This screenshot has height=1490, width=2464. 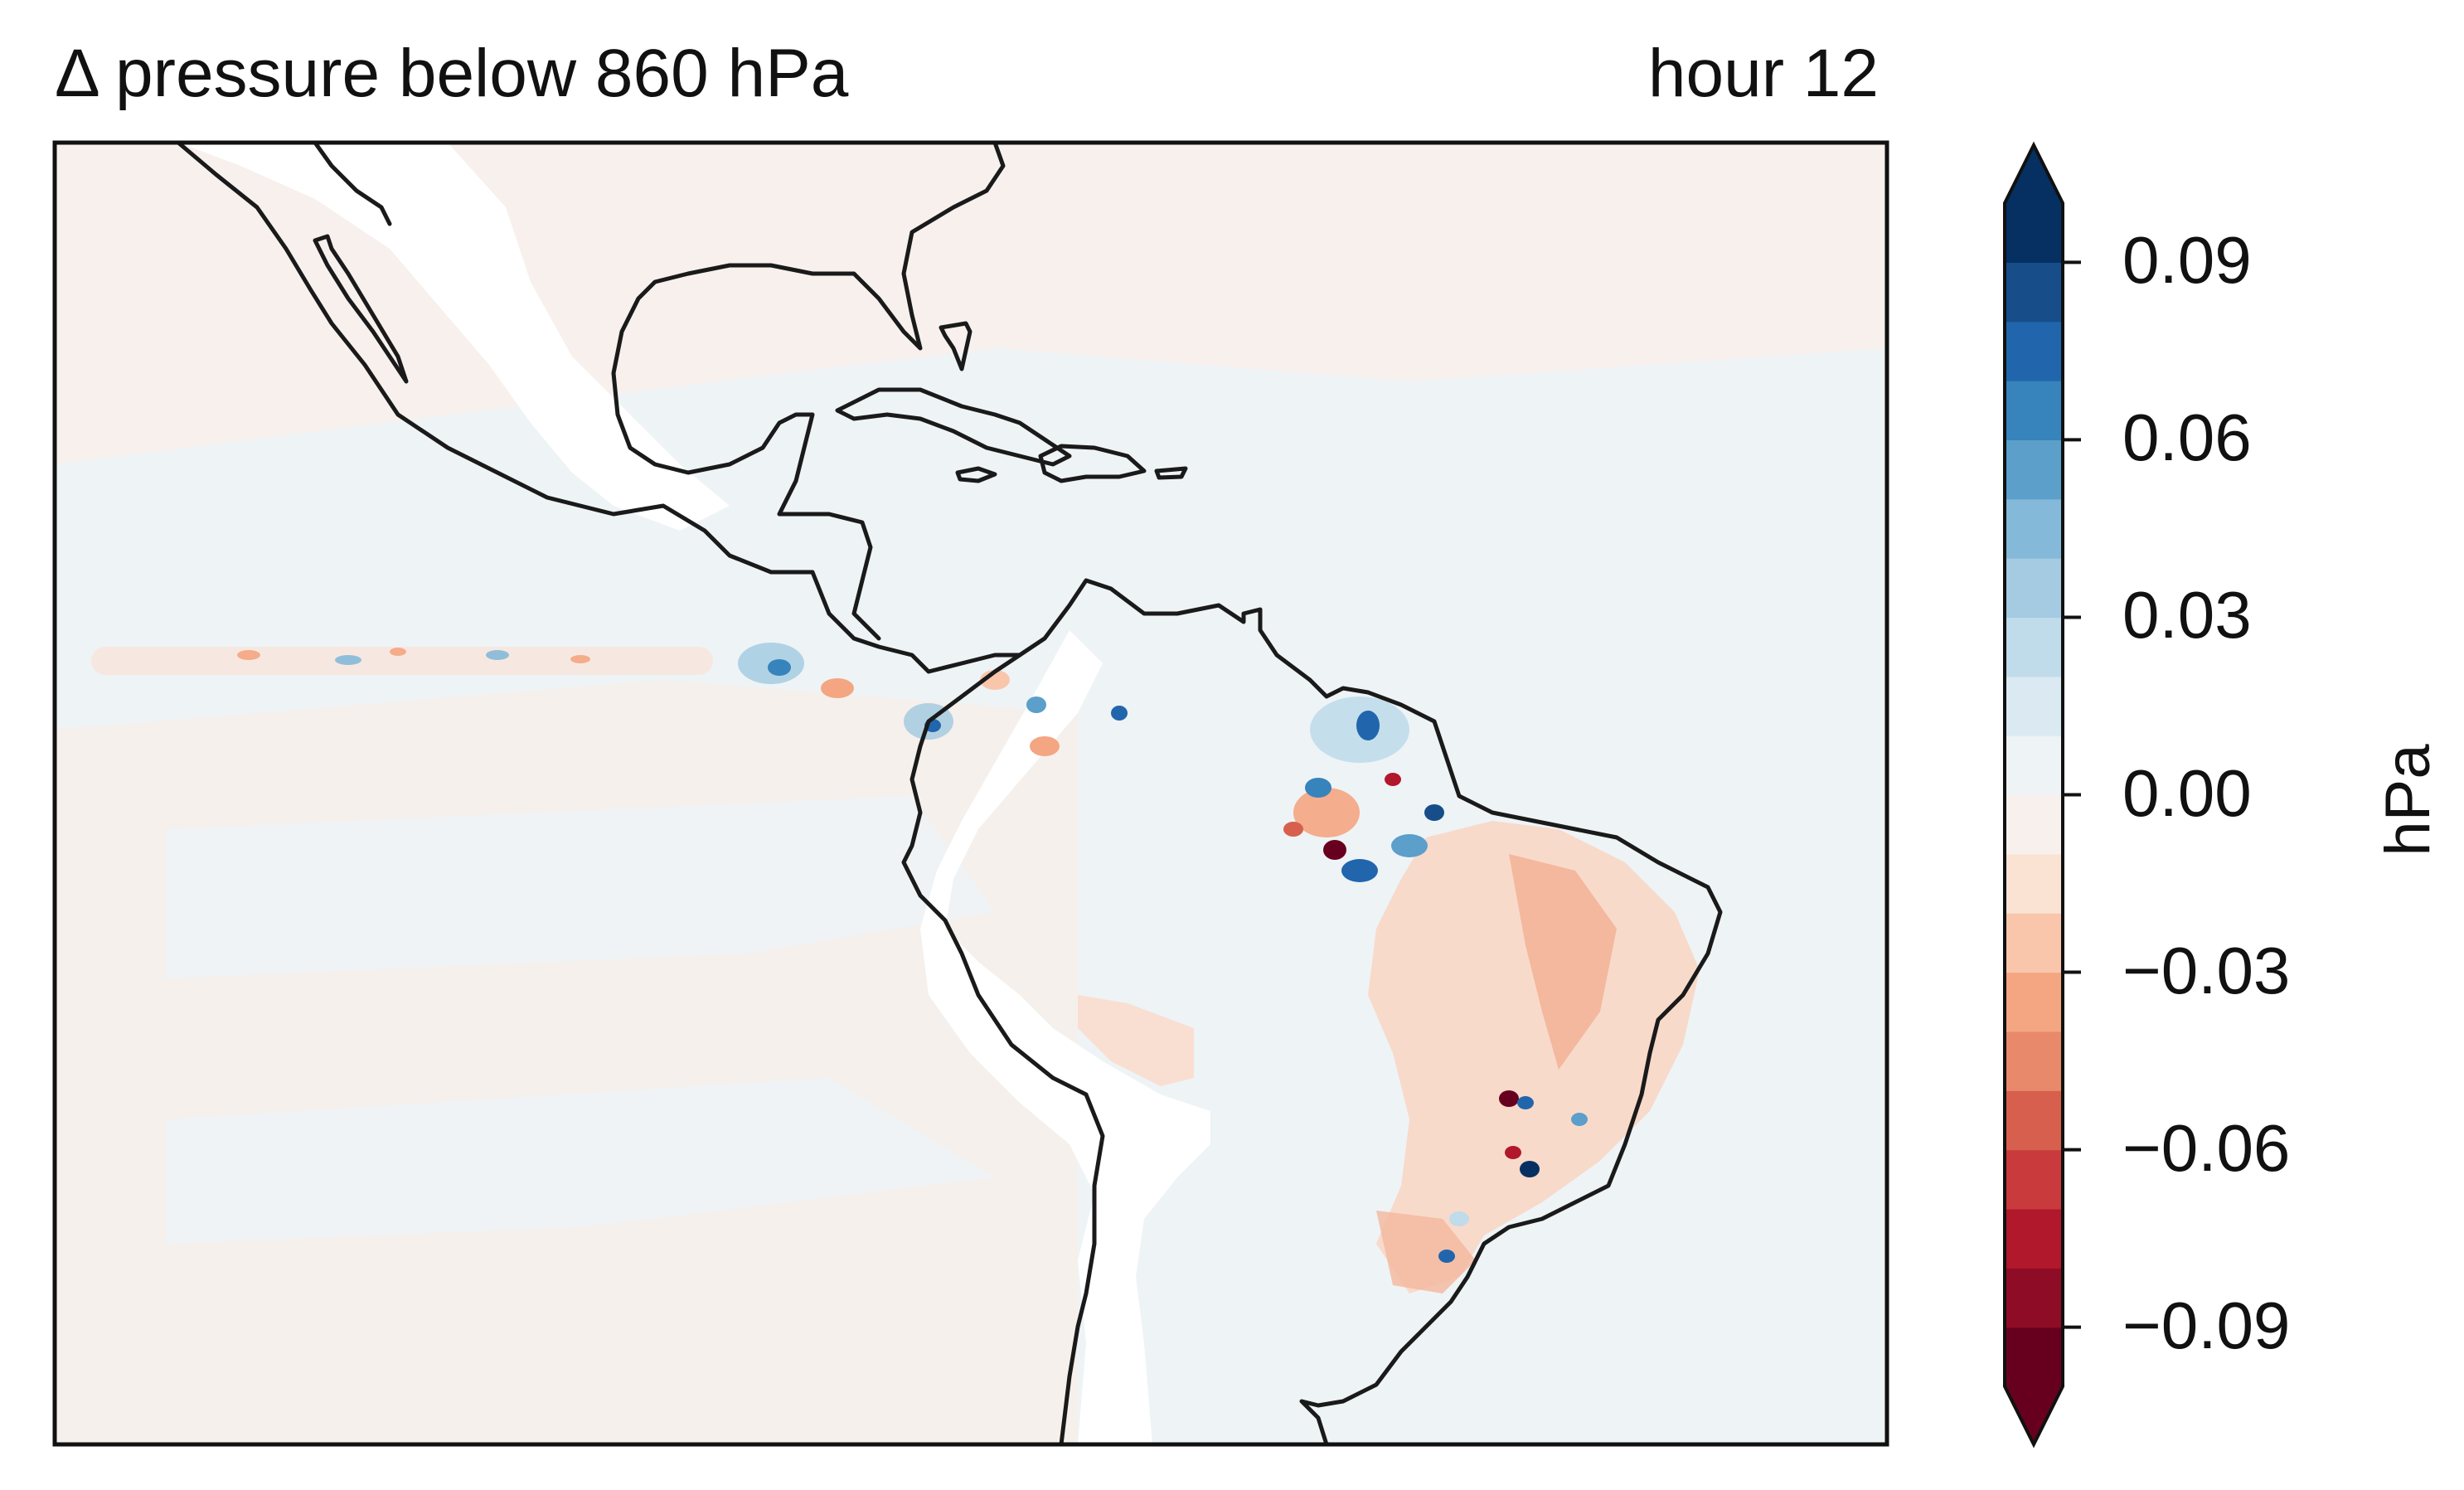 I want to click on colorbar-unit-label: hPa, so click(x=2408, y=800).